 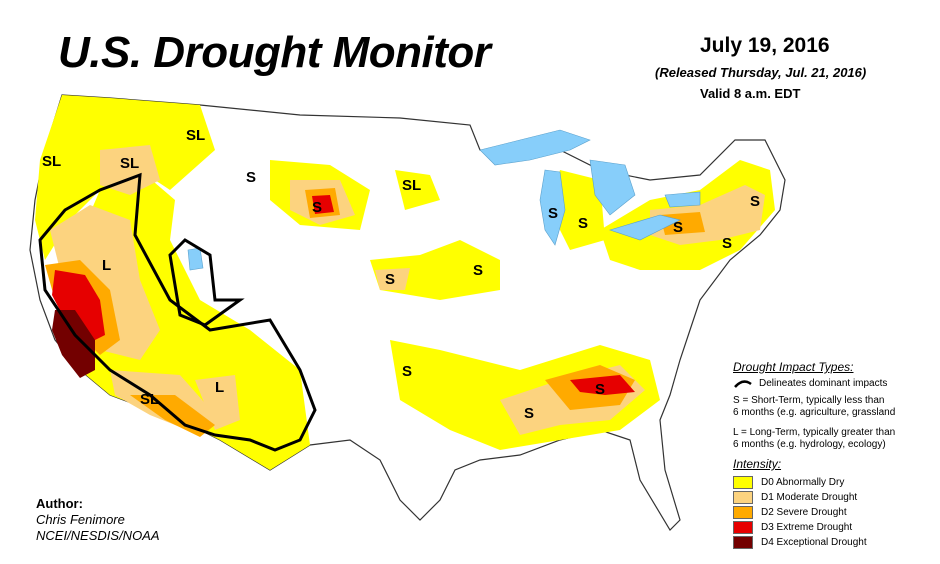 I want to click on swatch-d2, so click(x=743, y=512).